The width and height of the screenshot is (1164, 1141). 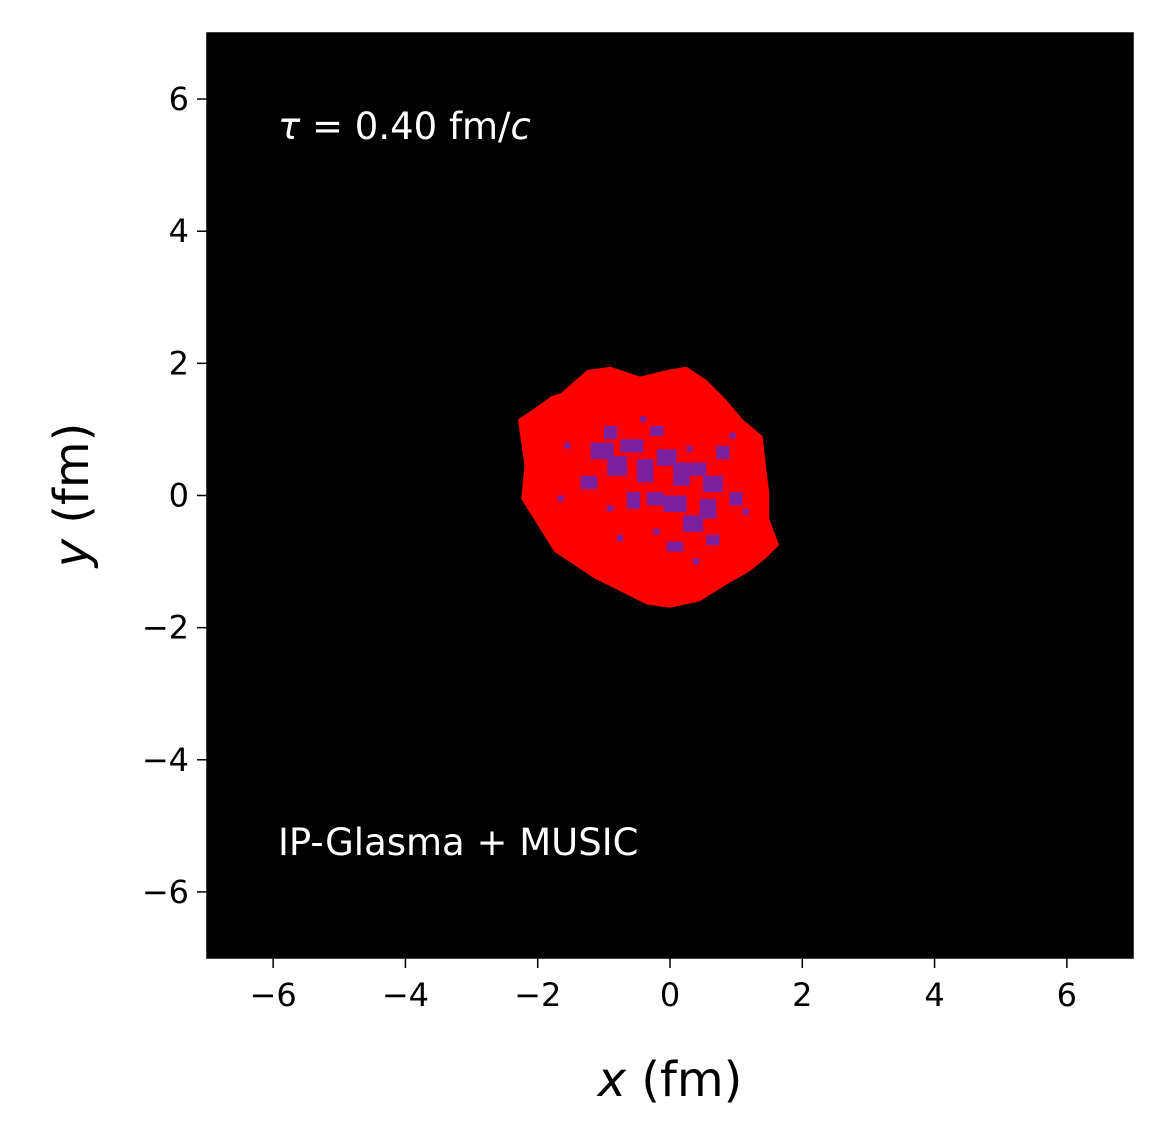 What do you see at coordinates (458, 842) in the screenshot?
I see `model-annotation: IP-Glasma + MUSIC` at bounding box center [458, 842].